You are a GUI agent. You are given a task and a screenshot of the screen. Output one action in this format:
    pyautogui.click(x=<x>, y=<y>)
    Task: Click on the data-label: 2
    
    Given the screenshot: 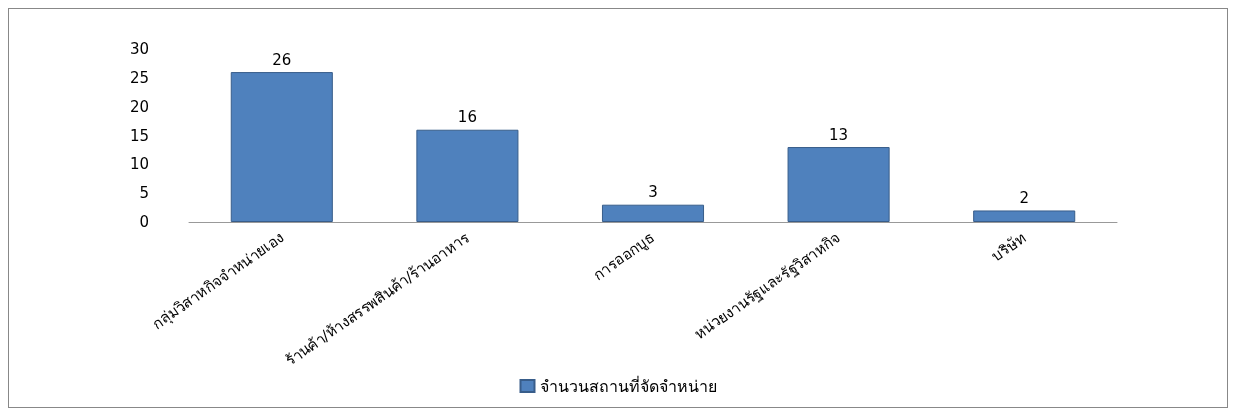 What is the action you would take?
    pyautogui.click(x=1024, y=197)
    